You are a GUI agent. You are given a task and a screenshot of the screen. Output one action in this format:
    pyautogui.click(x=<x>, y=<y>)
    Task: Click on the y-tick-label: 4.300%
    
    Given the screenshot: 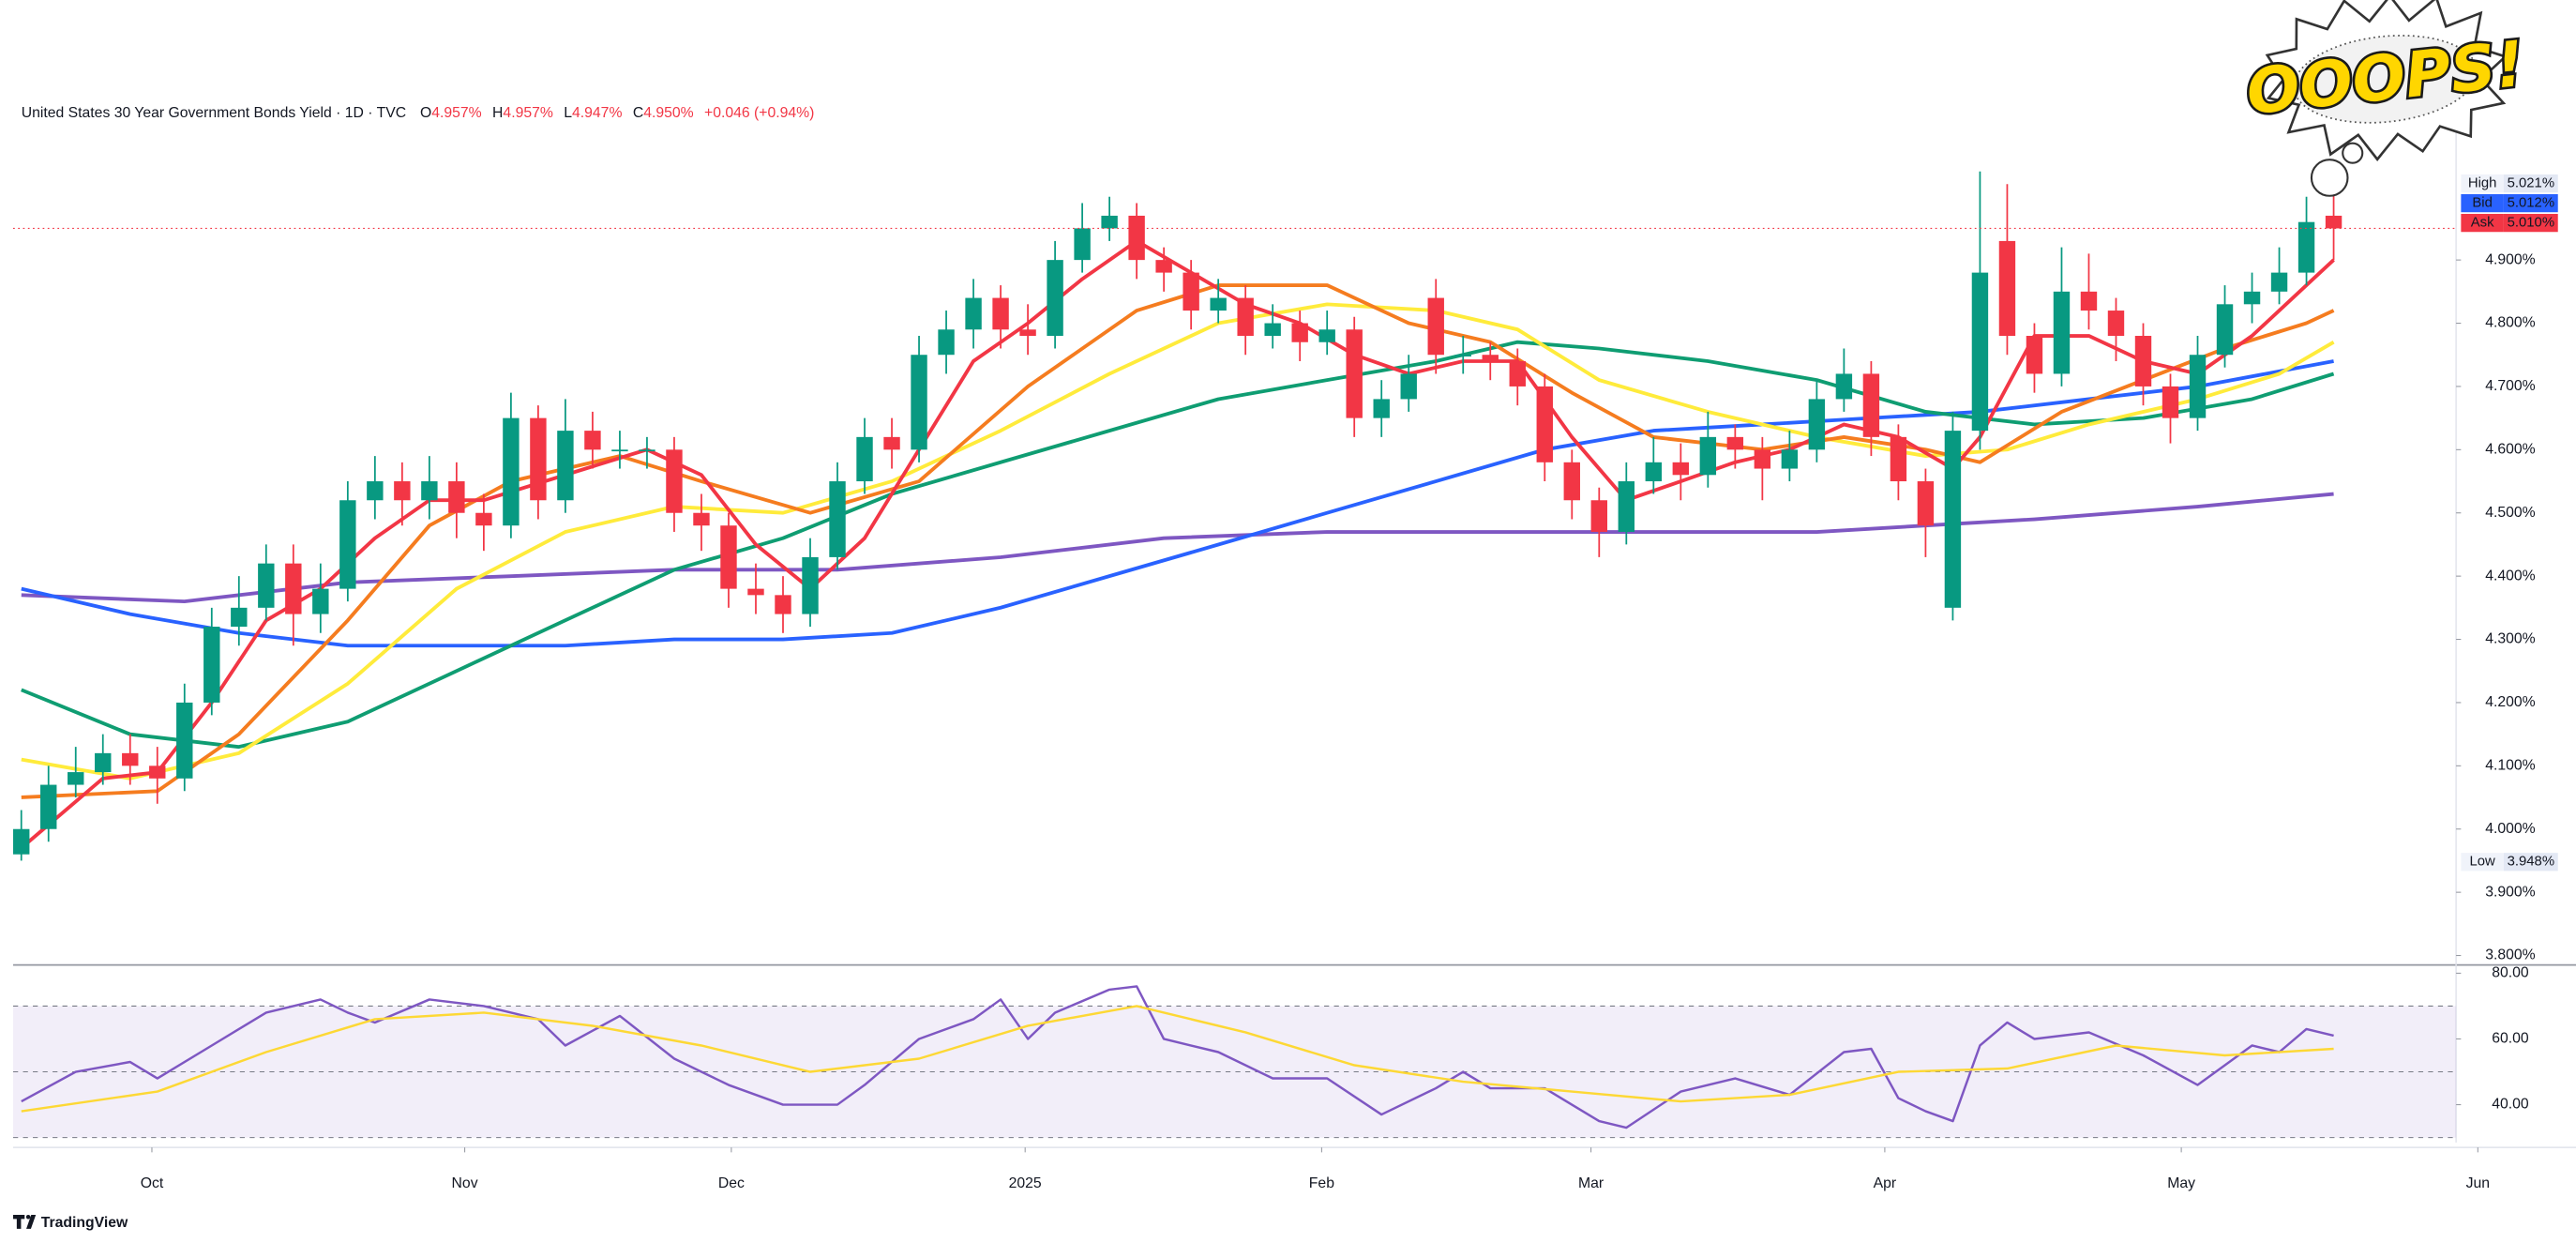 What is the action you would take?
    pyautogui.click(x=2510, y=639)
    